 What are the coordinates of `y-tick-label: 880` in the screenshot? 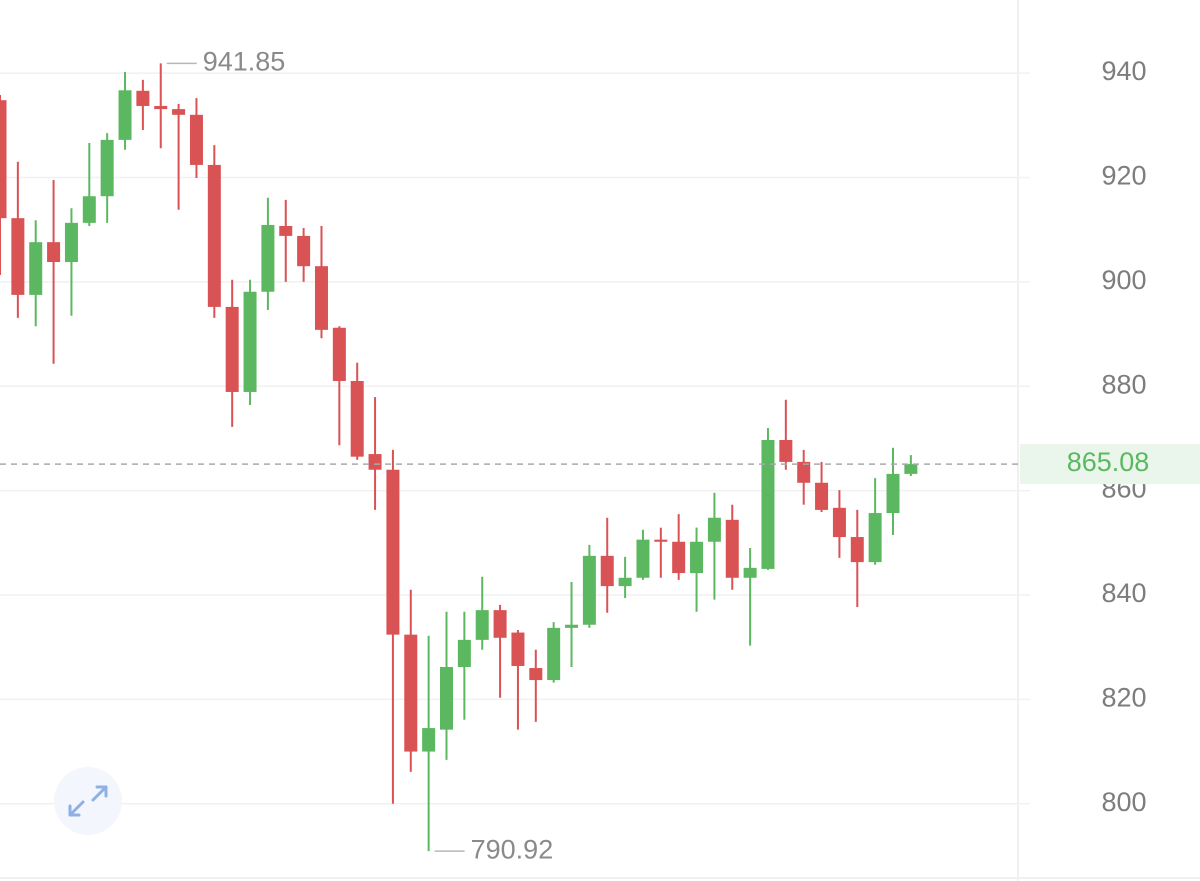 It's located at (1123, 384).